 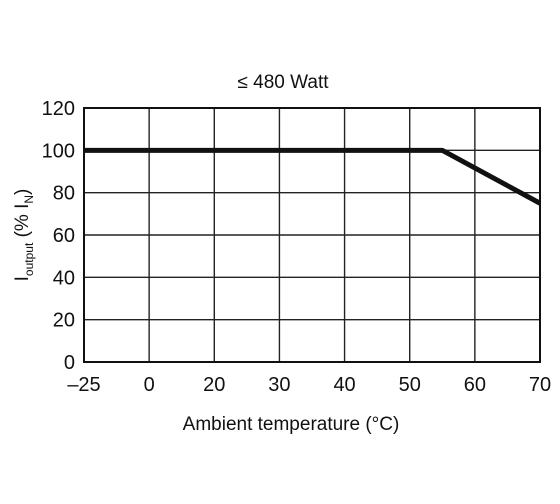 What do you see at coordinates (279, 385) in the screenshot?
I see `x-tick-label-3: 30` at bounding box center [279, 385].